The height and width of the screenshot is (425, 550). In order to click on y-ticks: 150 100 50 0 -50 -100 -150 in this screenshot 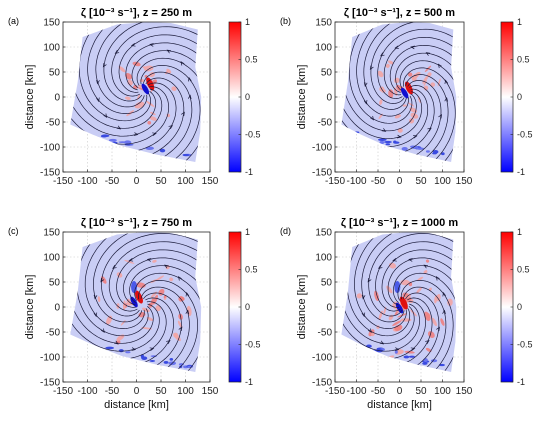, I will do `click(325, 98)`.